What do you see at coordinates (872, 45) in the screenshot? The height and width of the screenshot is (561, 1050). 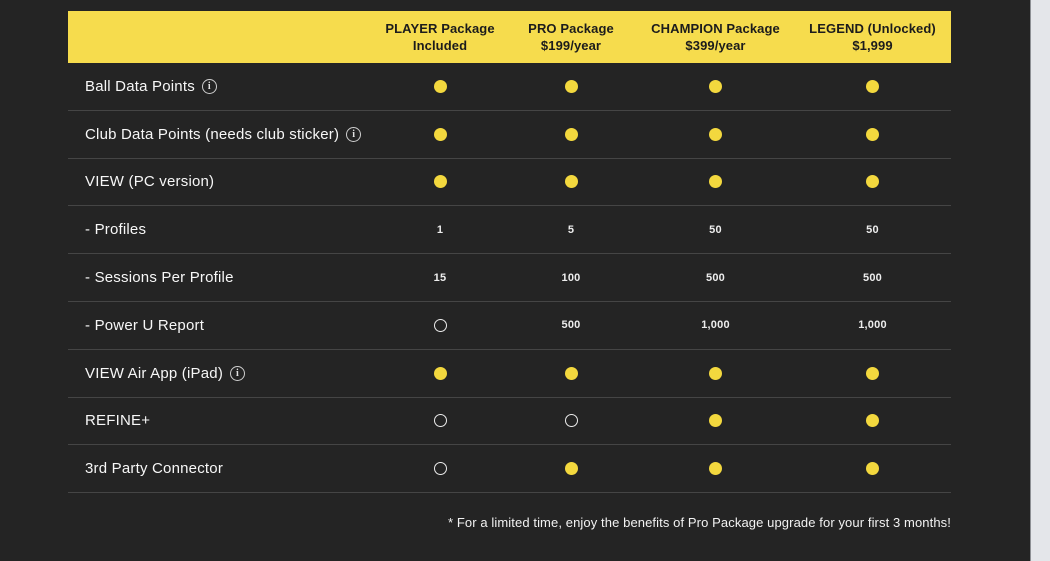 I see `column-subtitle: $1,999` at bounding box center [872, 45].